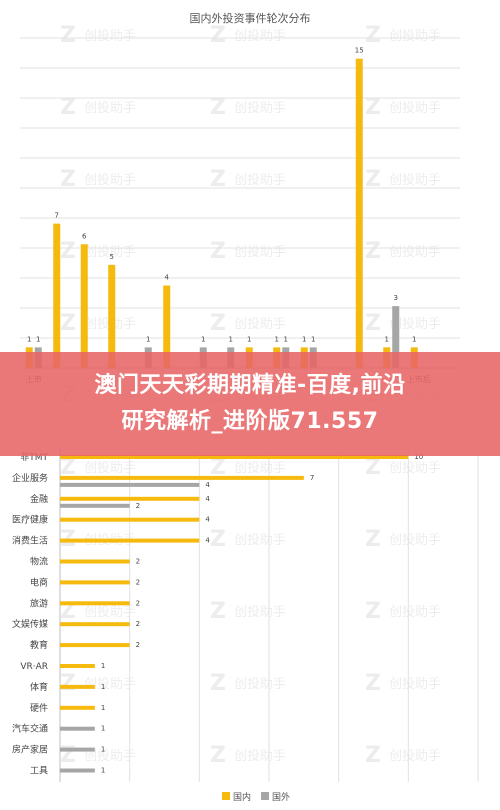 The image size is (500, 810). What do you see at coordinates (250, 404) in the screenshot?
I see `overlay-banner: 澳门天天彩期期精准-百度,前沿 研究解析_进阶版71.557` at bounding box center [250, 404].